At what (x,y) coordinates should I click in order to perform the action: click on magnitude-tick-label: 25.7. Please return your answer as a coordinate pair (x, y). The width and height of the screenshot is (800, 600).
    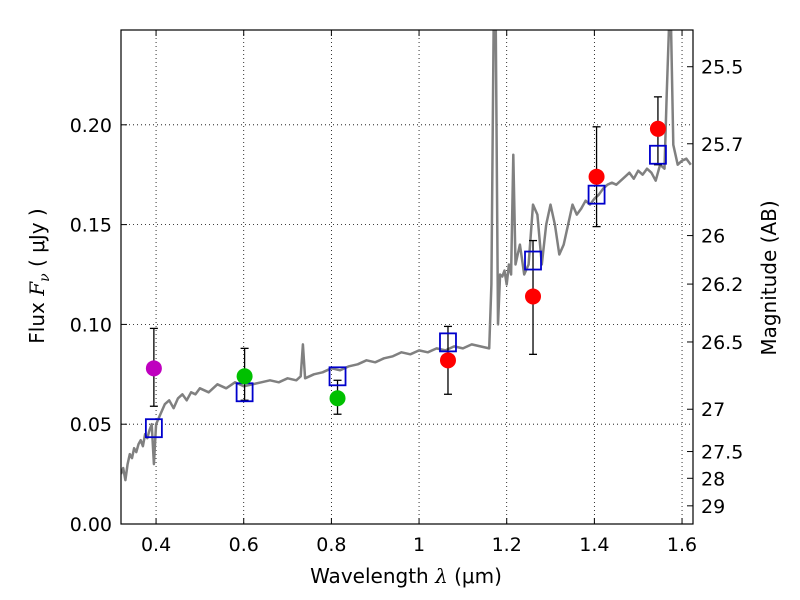
    Looking at the image, I should click on (722, 145).